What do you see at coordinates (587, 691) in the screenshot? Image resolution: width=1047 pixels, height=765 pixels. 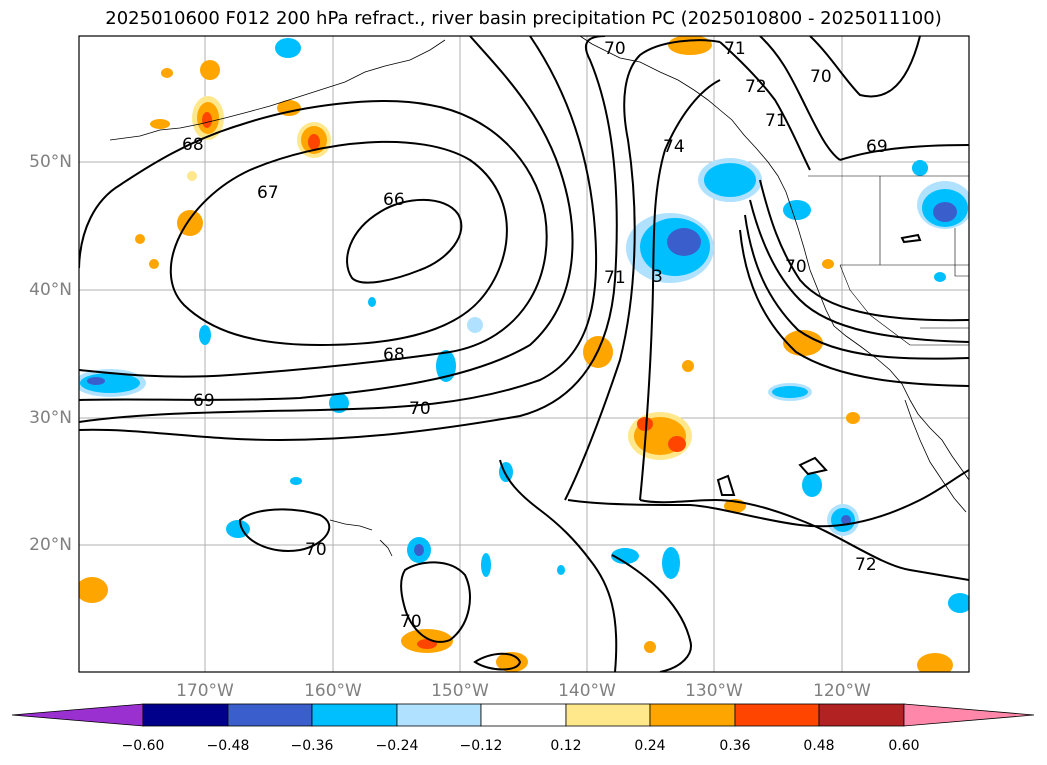 I see `lon-label: 140°W` at bounding box center [587, 691].